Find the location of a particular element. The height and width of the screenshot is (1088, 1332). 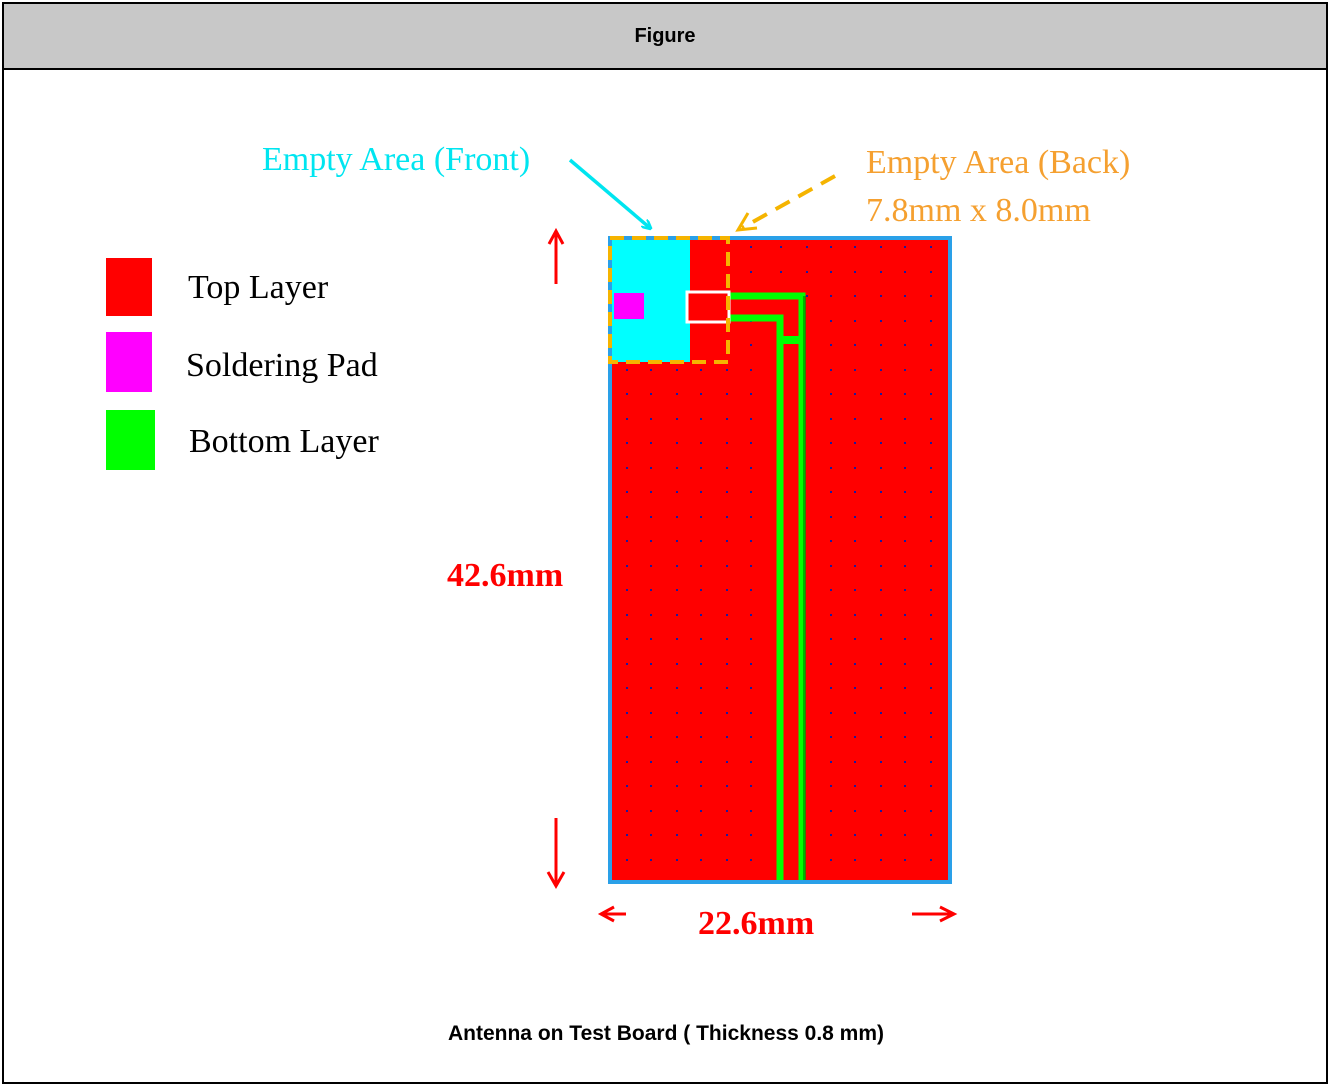

width-dimension is located at coordinates (777, 914).